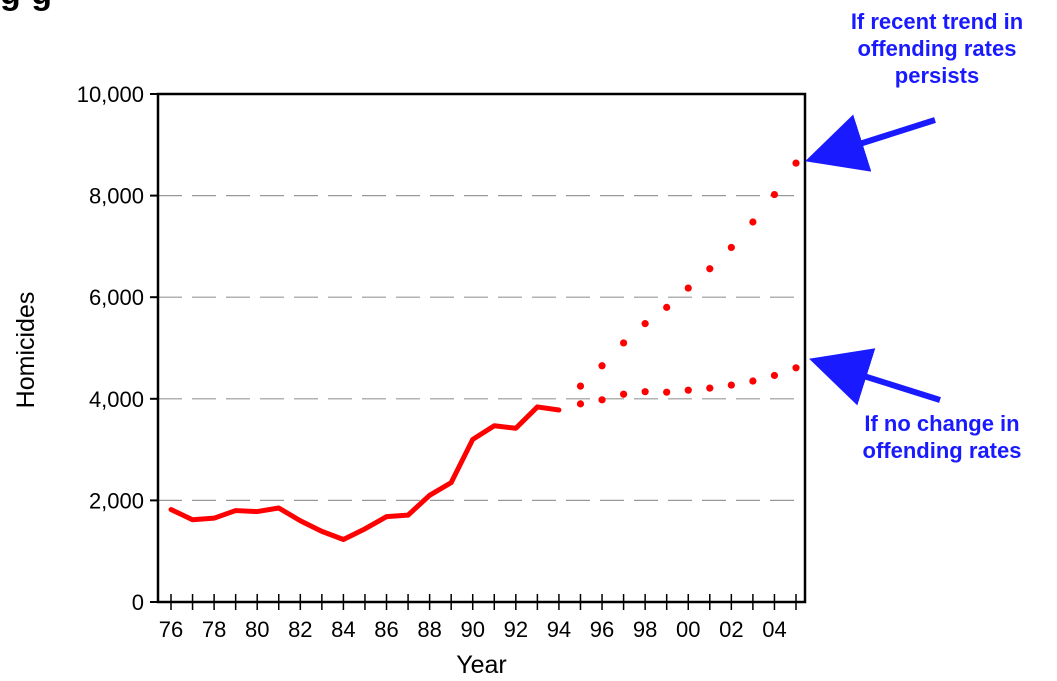  I want to click on x-tick-label: 98, so click(645, 629).